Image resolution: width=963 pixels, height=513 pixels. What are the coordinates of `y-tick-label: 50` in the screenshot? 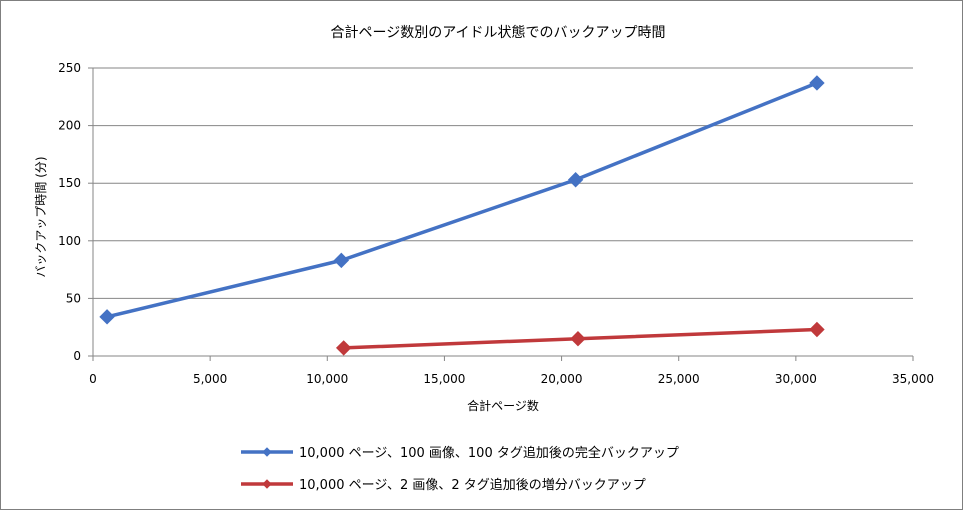 It's located at (73, 298).